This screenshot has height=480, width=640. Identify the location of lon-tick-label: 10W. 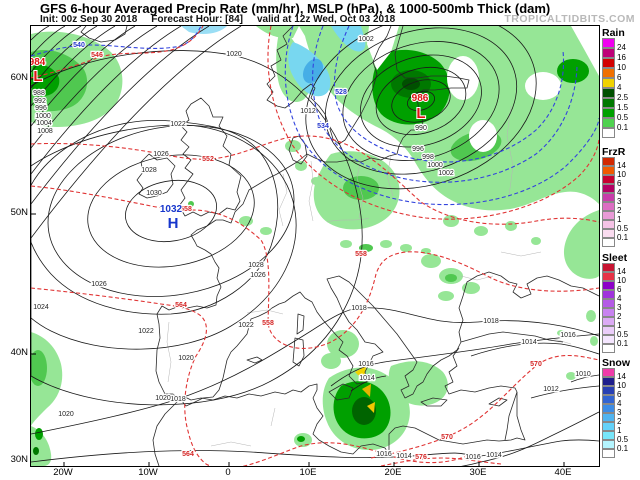
(148, 472).